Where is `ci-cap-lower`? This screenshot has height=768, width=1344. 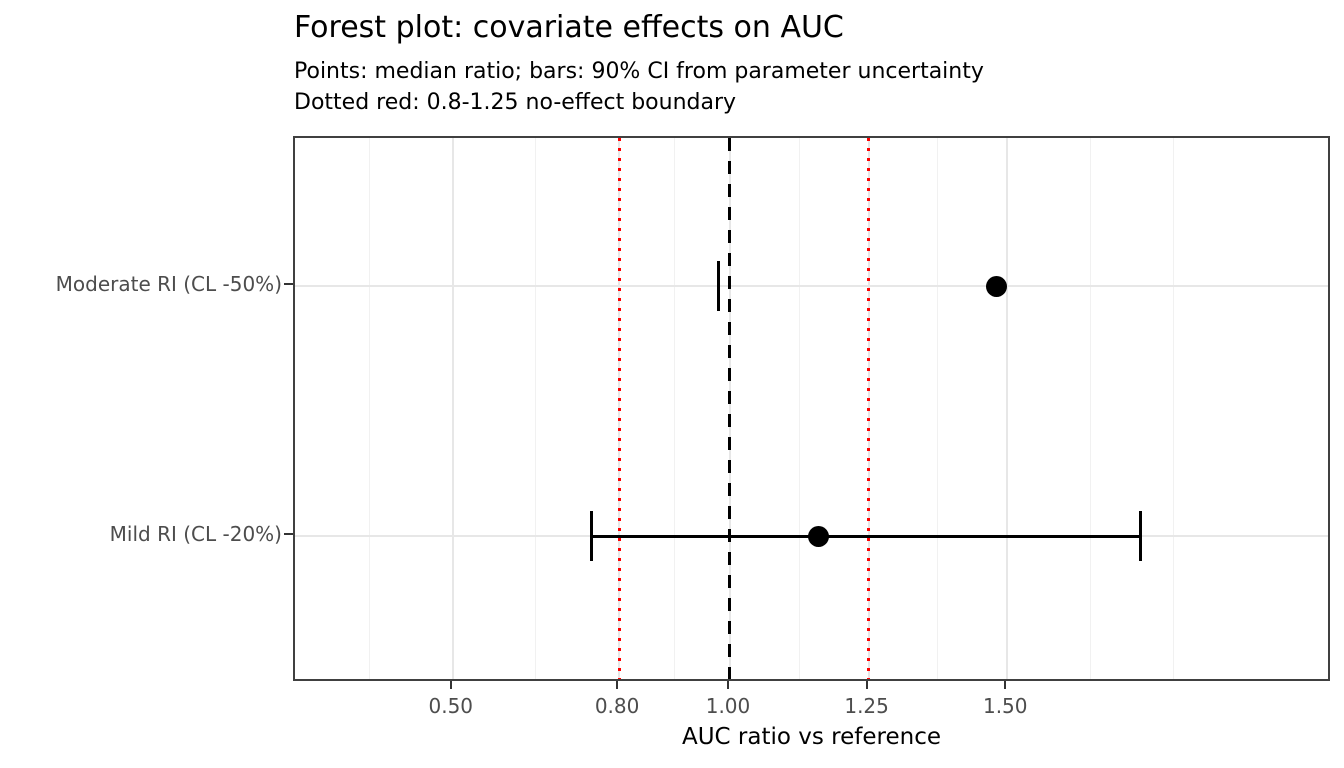
ci-cap-lower is located at coordinates (591, 536).